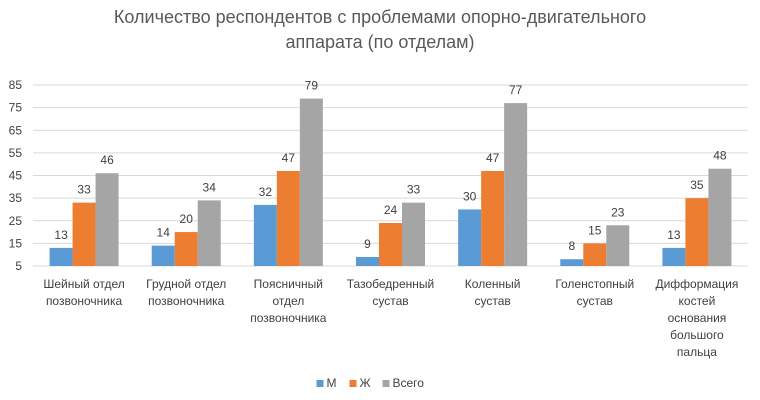  Describe the element at coordinates (697, 185) in the screenshot. I see `data-label: 35` at that location.